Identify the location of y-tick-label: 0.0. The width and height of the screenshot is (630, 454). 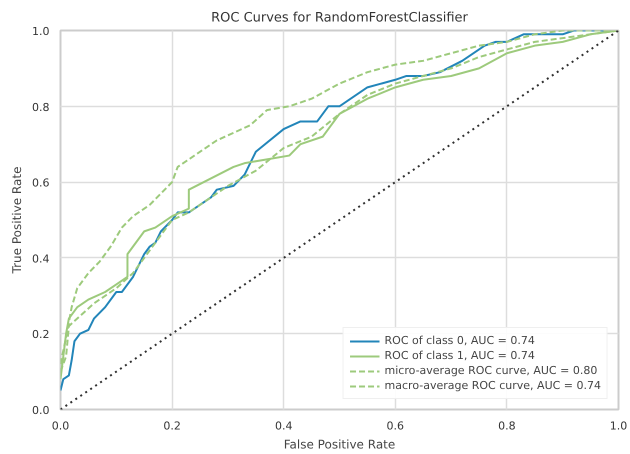
(41, 410).